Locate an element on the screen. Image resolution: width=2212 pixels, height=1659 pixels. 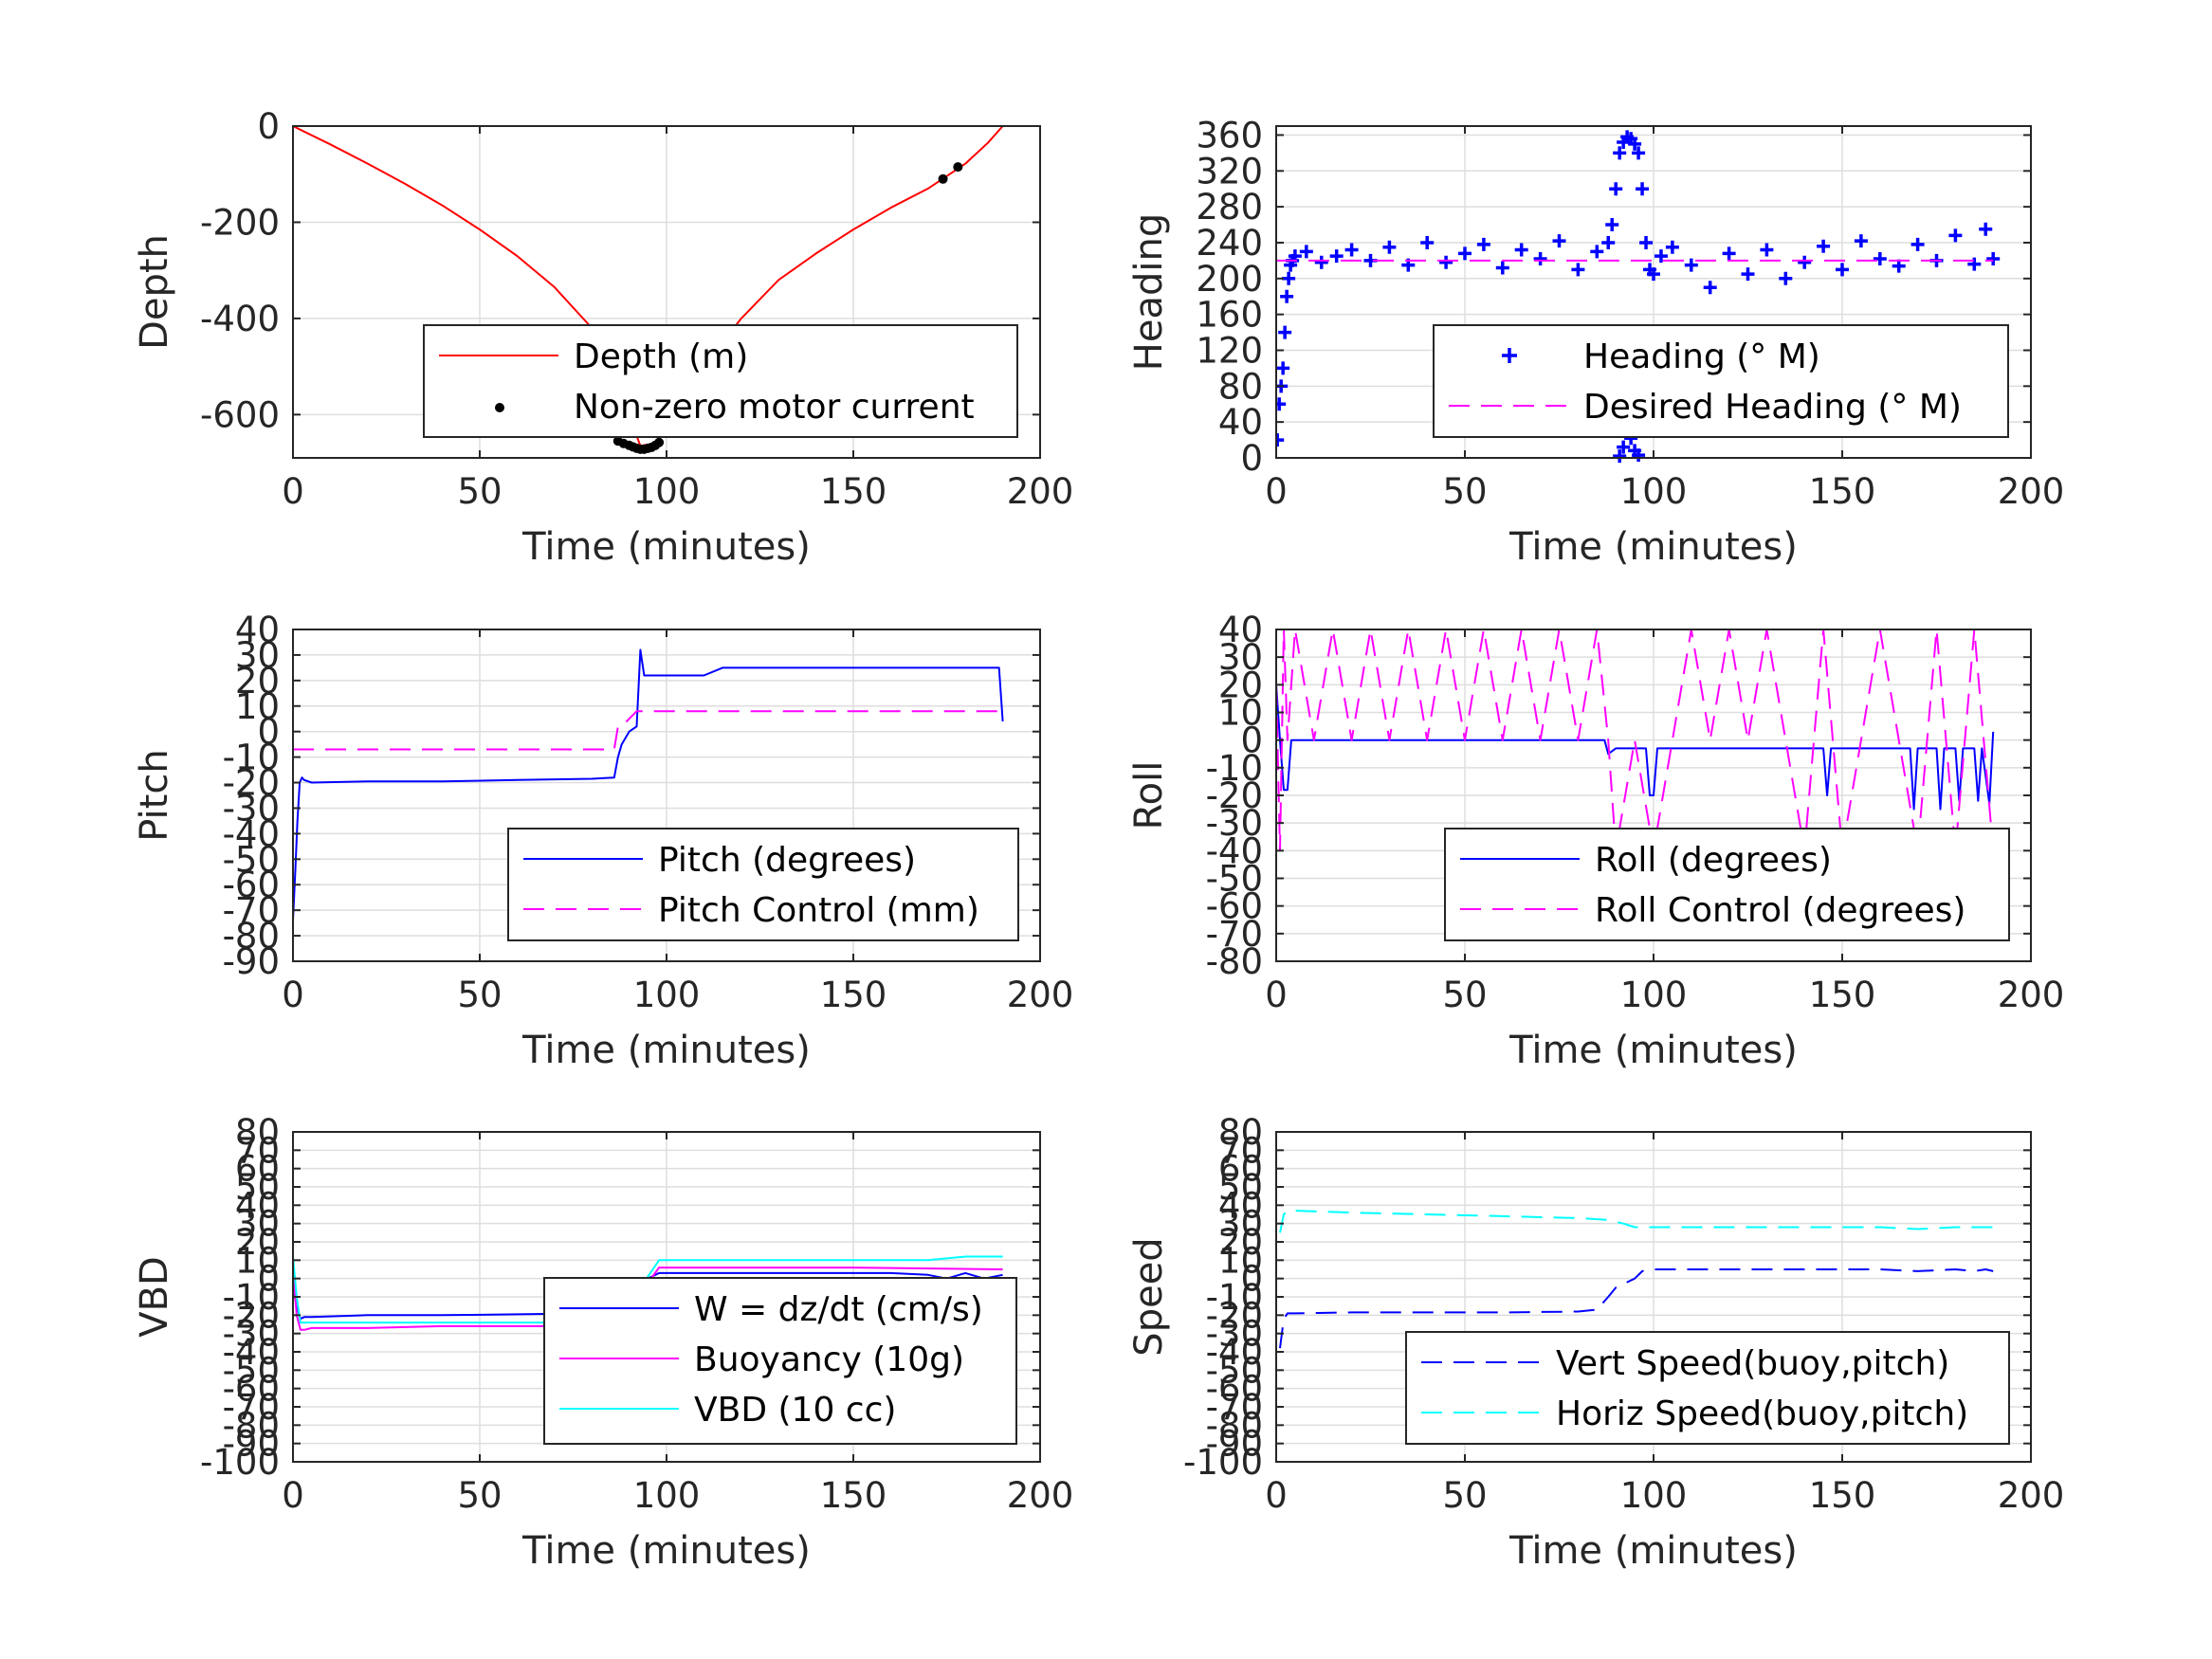
y-axis-label: Depth is located at coordinates (154, 292).